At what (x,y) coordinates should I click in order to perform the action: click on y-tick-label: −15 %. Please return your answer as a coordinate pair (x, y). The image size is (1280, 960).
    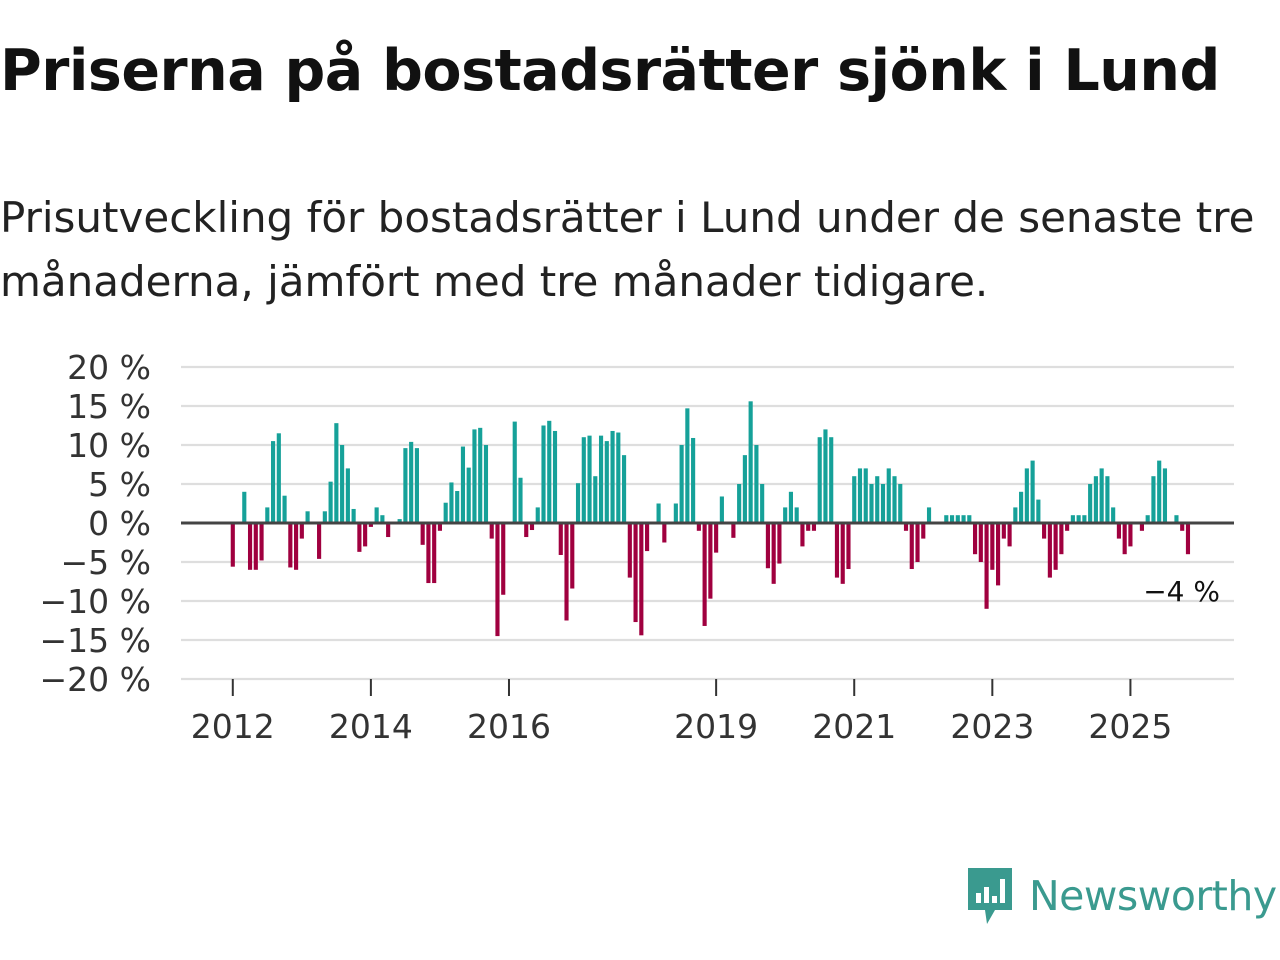
    Looking at the image, I should click on (96, 640).